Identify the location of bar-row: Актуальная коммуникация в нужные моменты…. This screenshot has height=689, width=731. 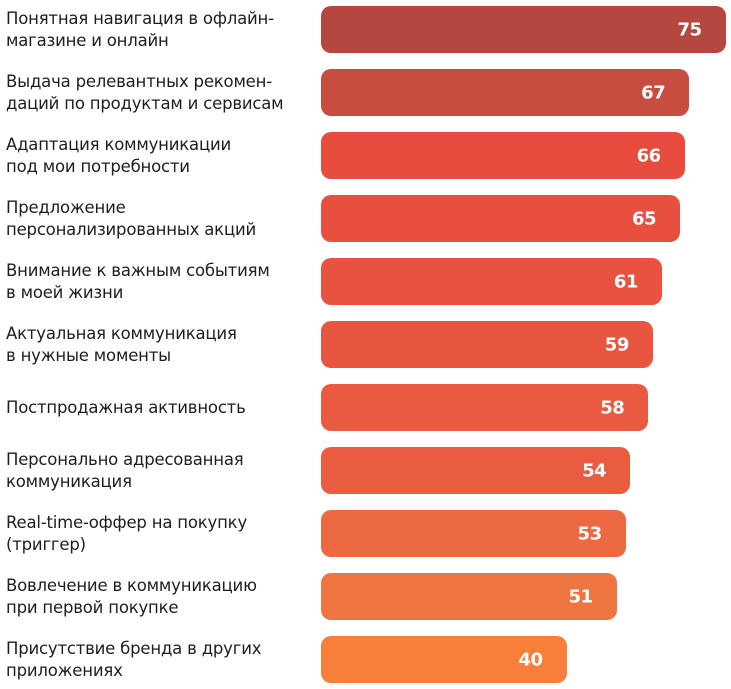
(365, 344).